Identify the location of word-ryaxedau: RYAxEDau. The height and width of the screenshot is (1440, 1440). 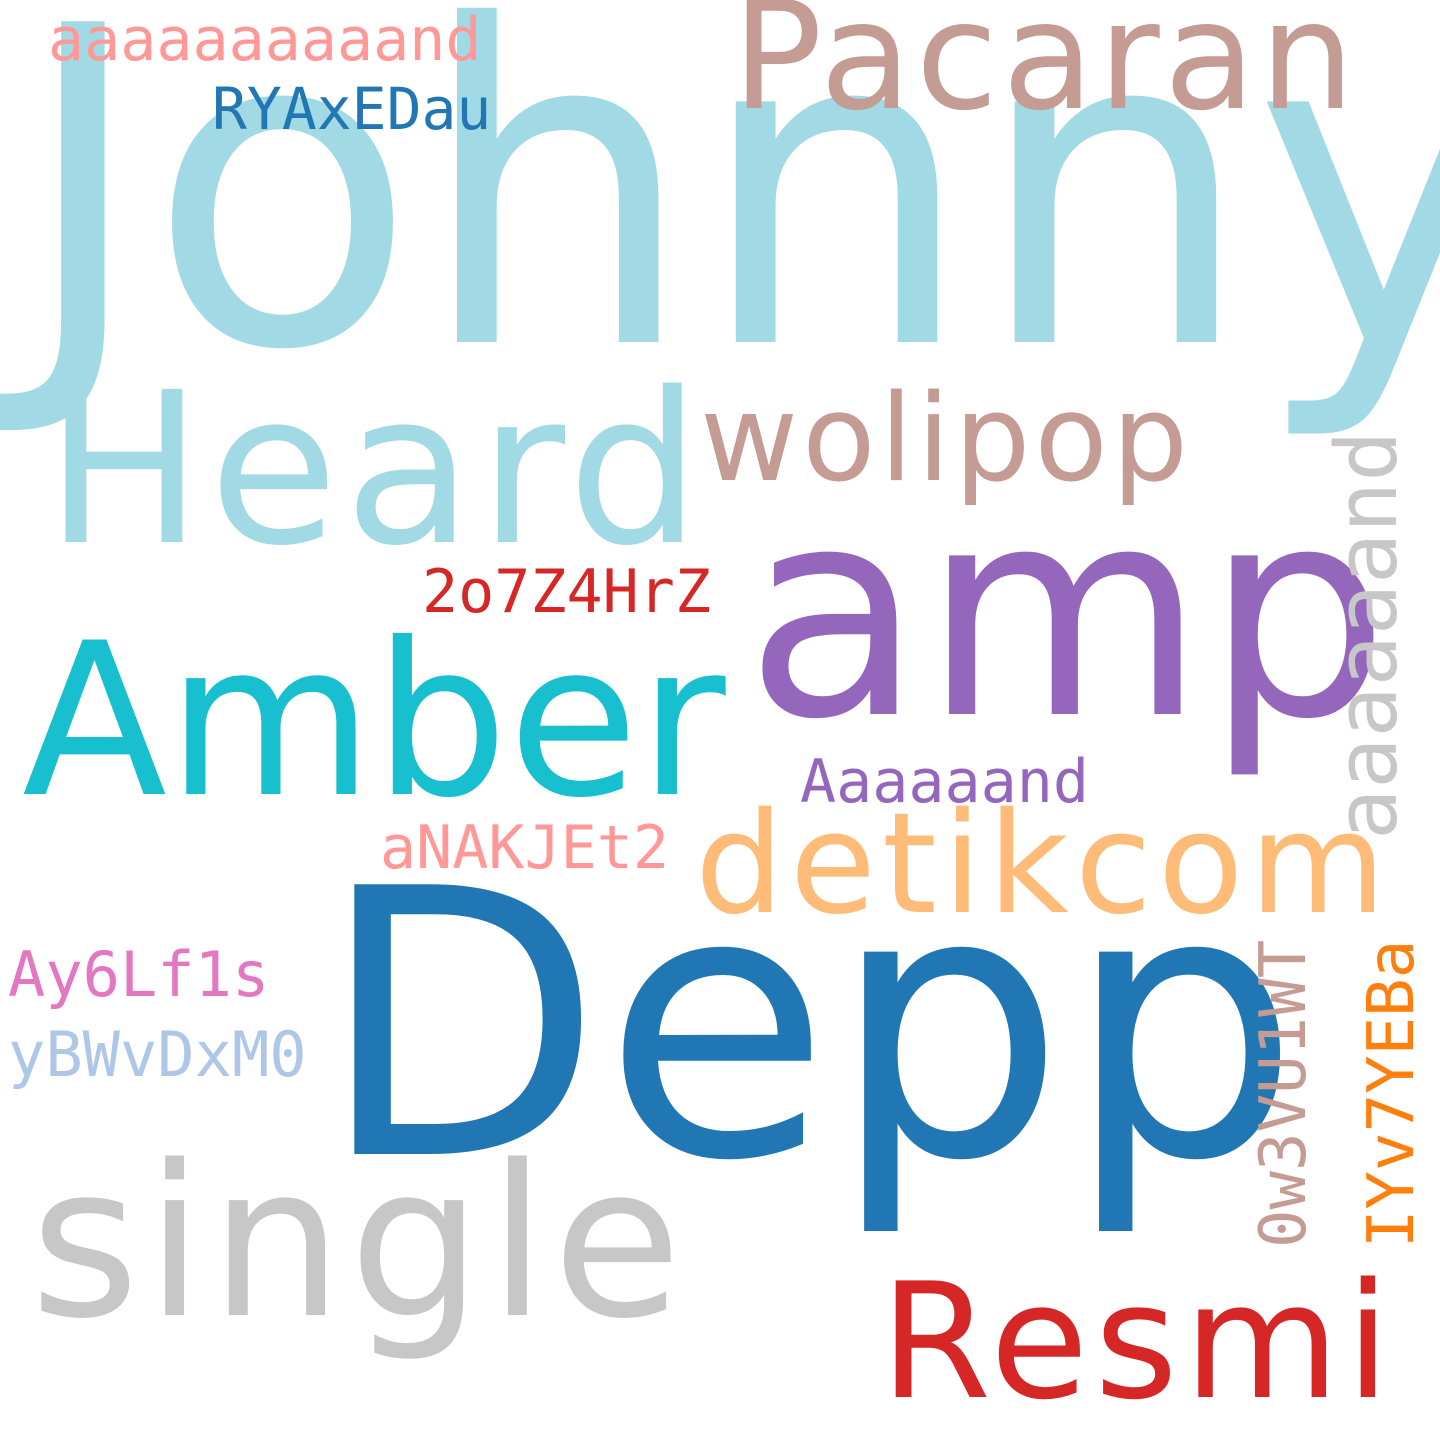
(352, 109).